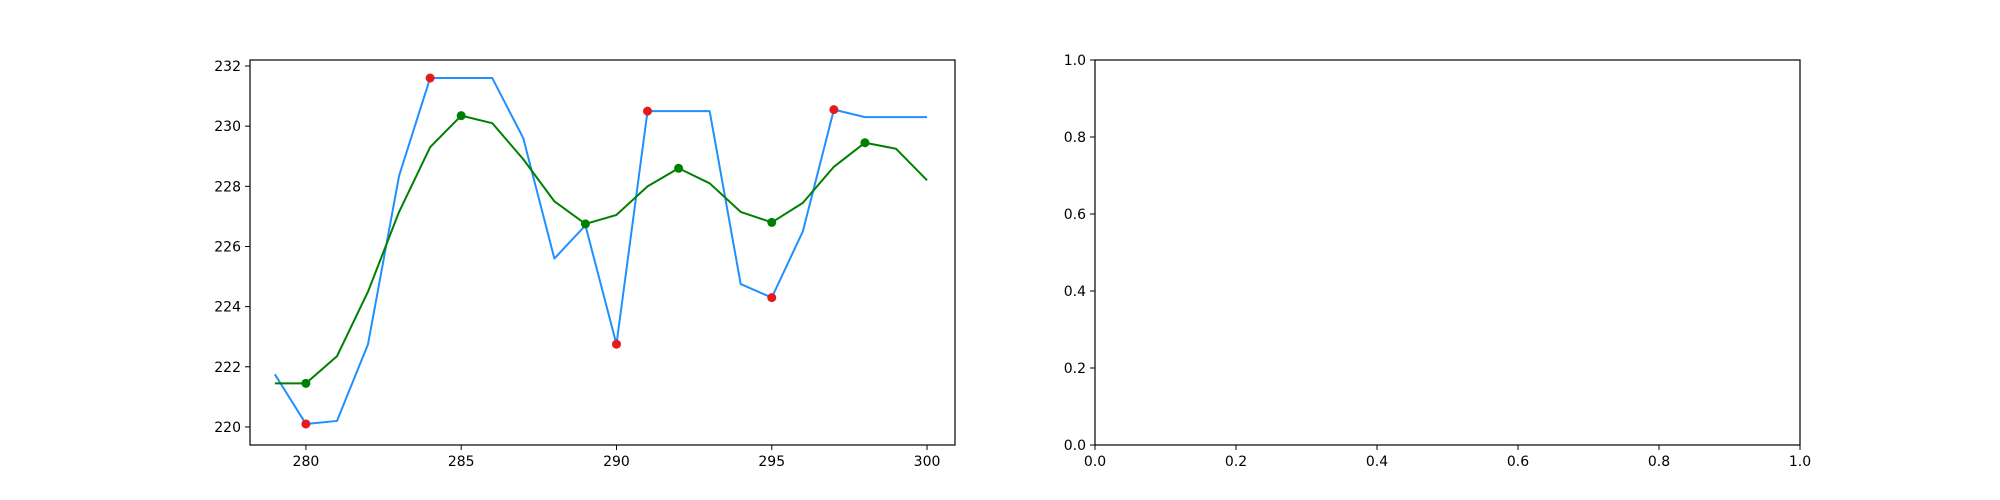  Describe the element at coordinates (1075, 61) in the screenshot. I see `right-y-tick-label-5: 1.0` at that location.